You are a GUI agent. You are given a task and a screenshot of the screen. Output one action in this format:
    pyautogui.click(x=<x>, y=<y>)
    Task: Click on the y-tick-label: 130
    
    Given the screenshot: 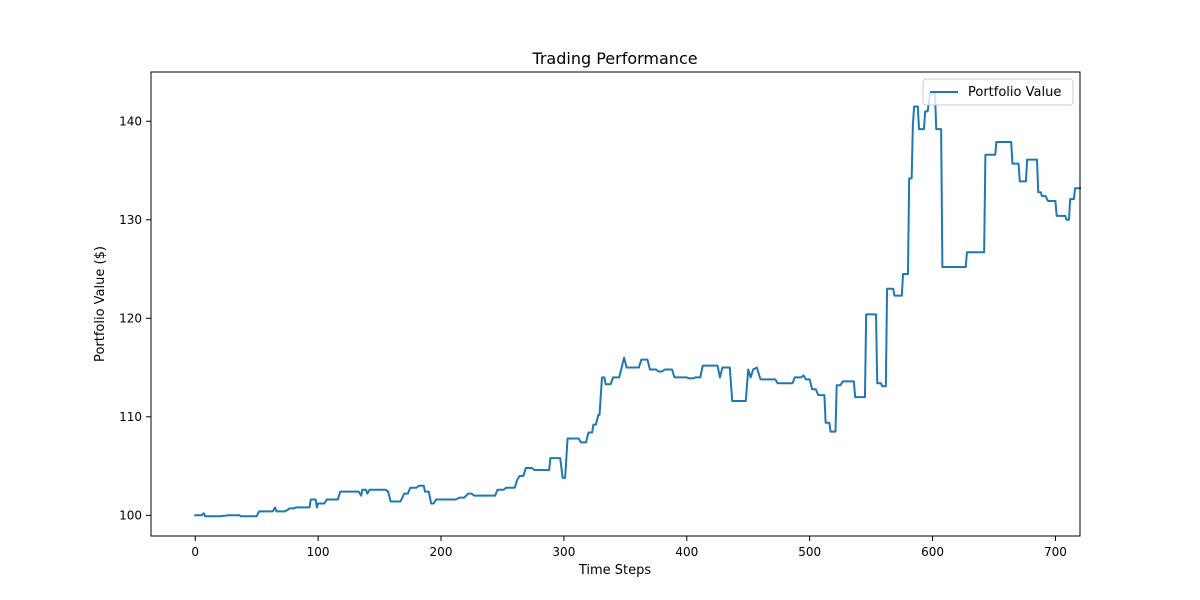 What is the action you would take?
    pyautogui.click(x=130, y=220)
    